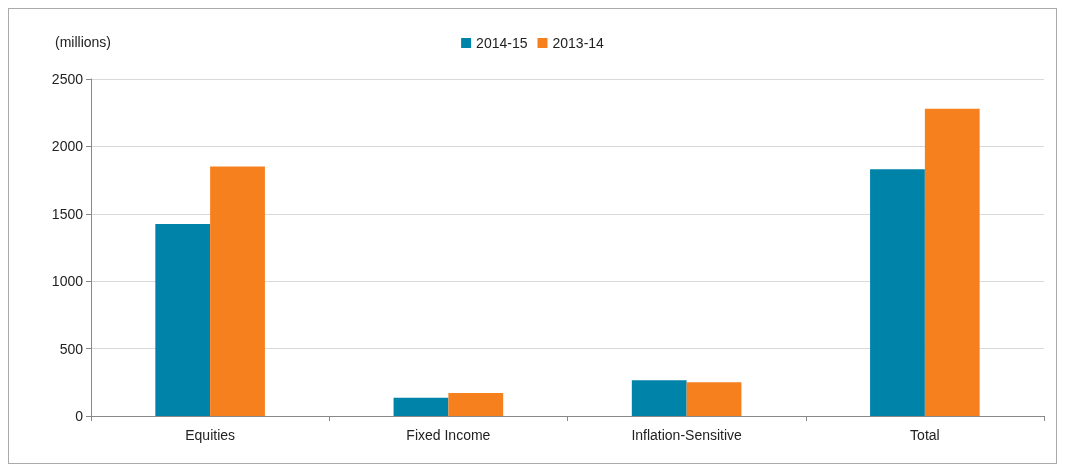 Image resolution: width=1065 pixels, height=472 pixels. I want to click on legend-label: 2013-14, so click(578, 43).